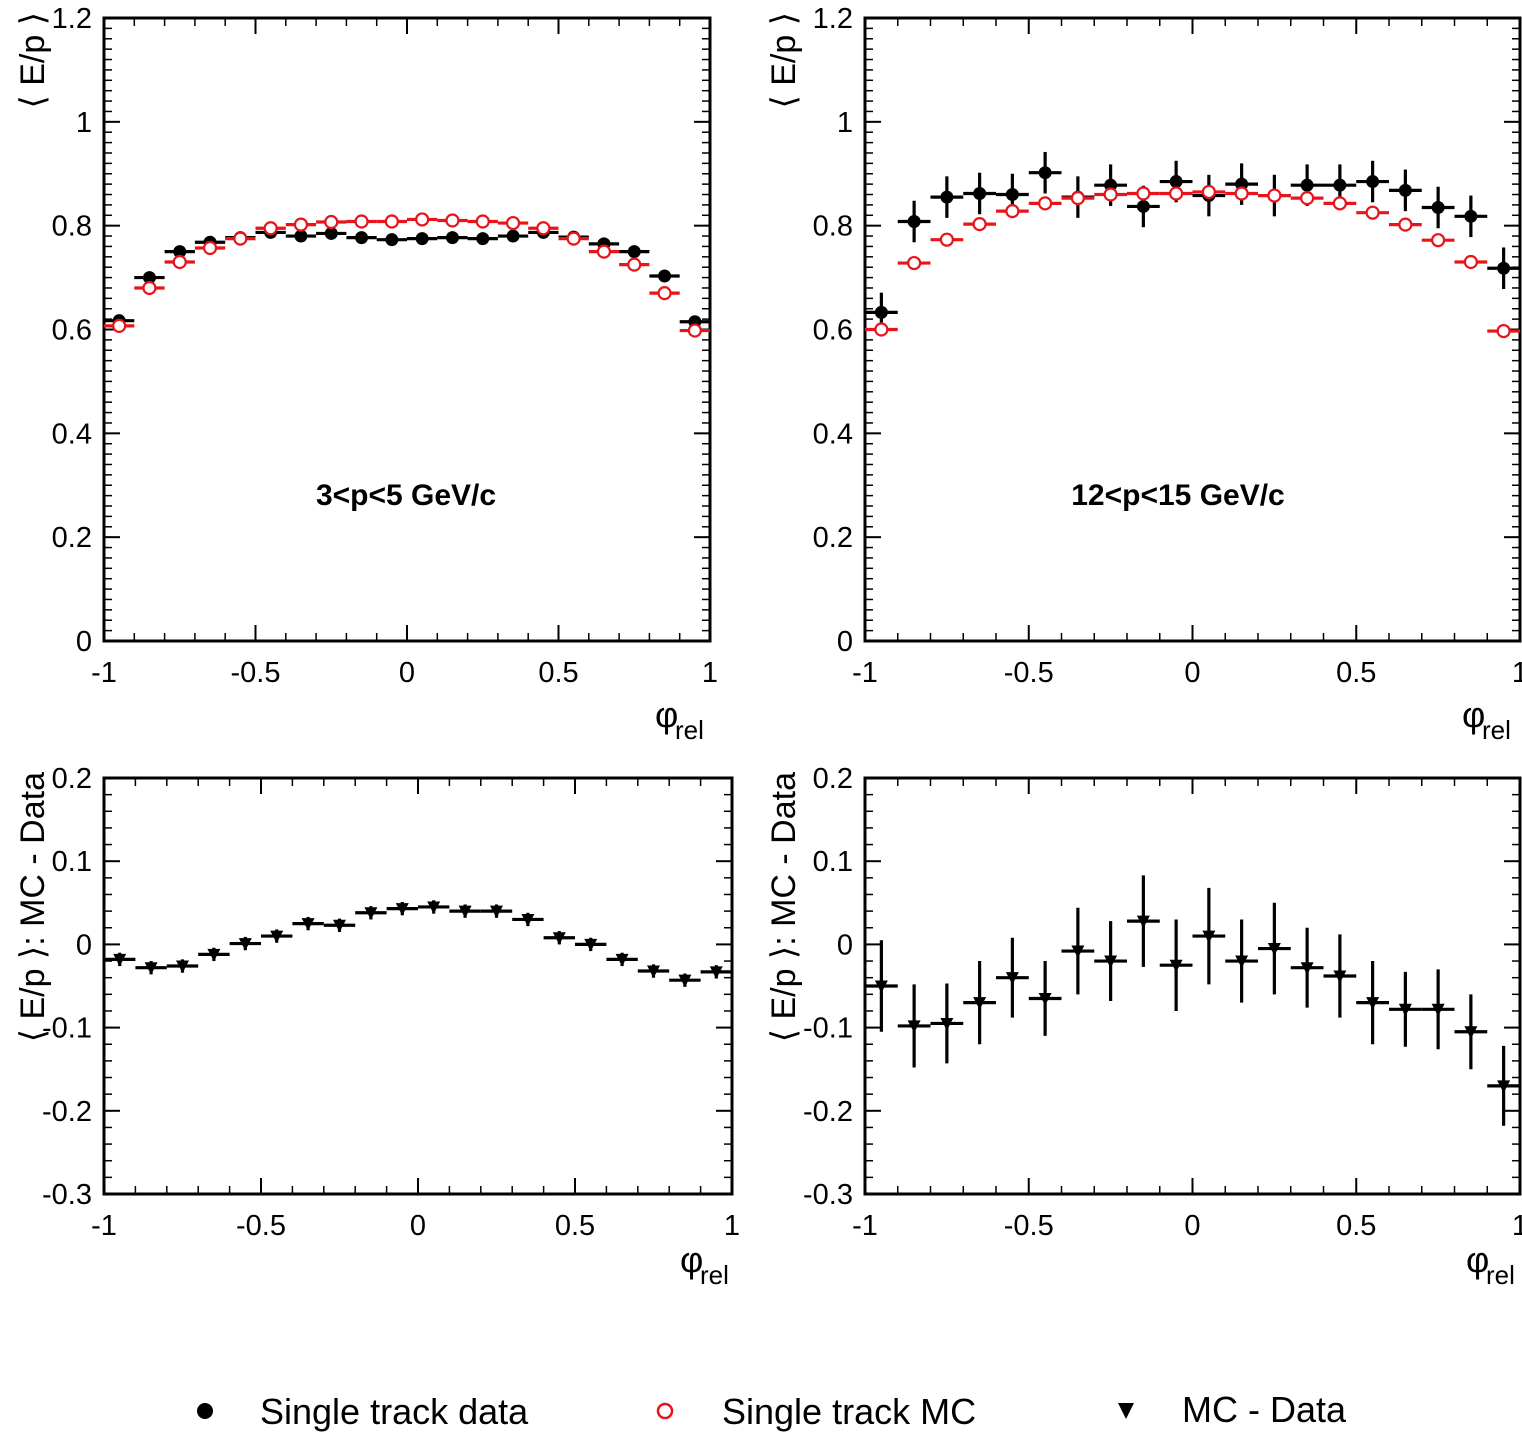 The width and height of the screenshot is (1522, 1433). Describe the element at coordinates (205, 1411) in the screenshot. I see `legend-marker-data` at that location.